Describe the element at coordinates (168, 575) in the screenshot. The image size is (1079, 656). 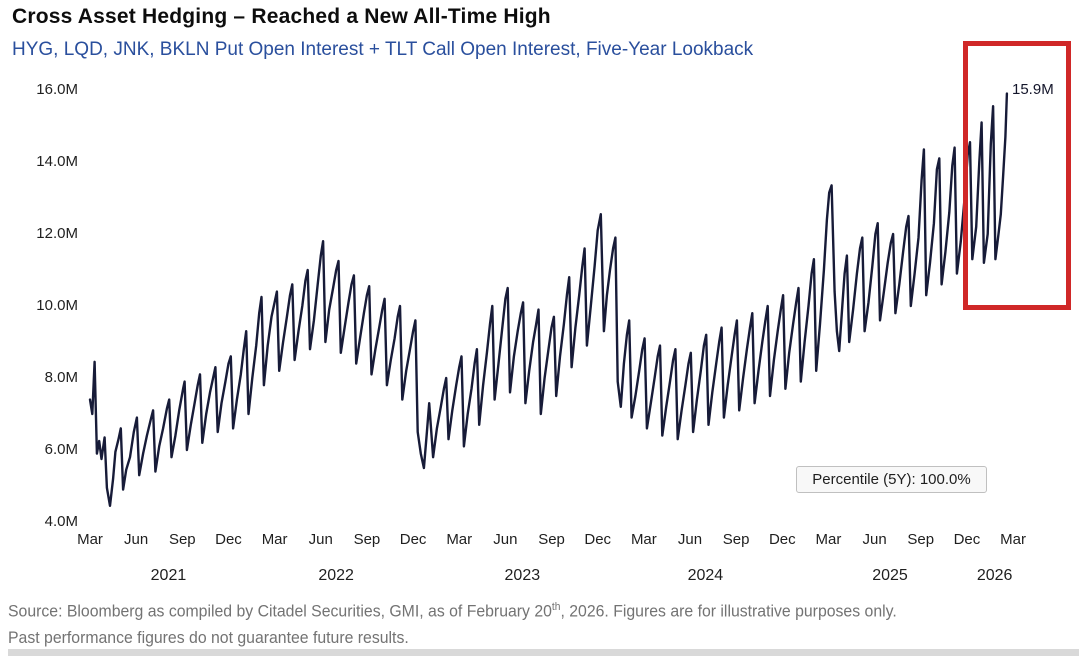
I see `year-label: 2021` at that location.